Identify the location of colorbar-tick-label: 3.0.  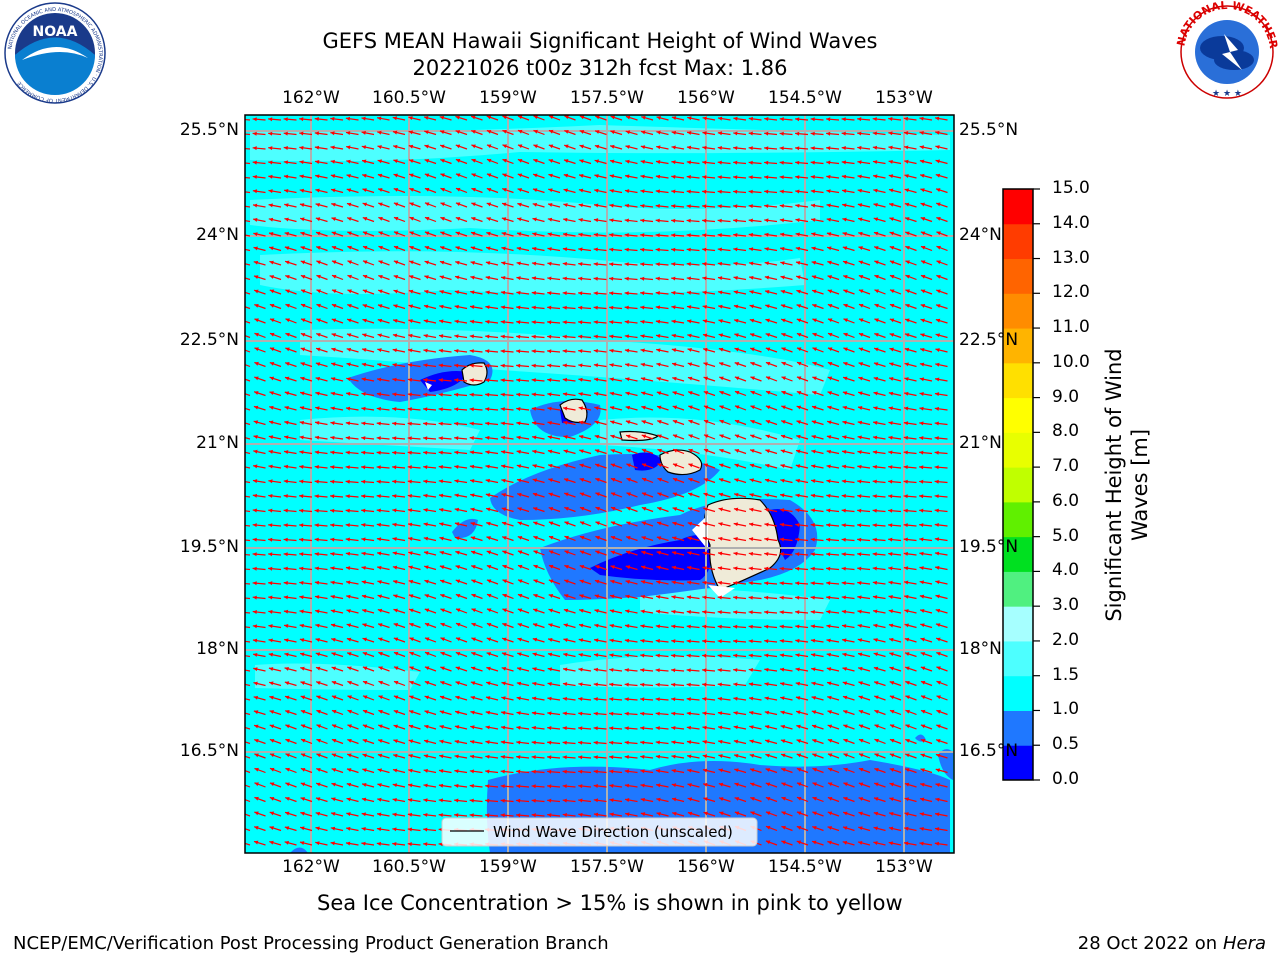
(1066, 605).